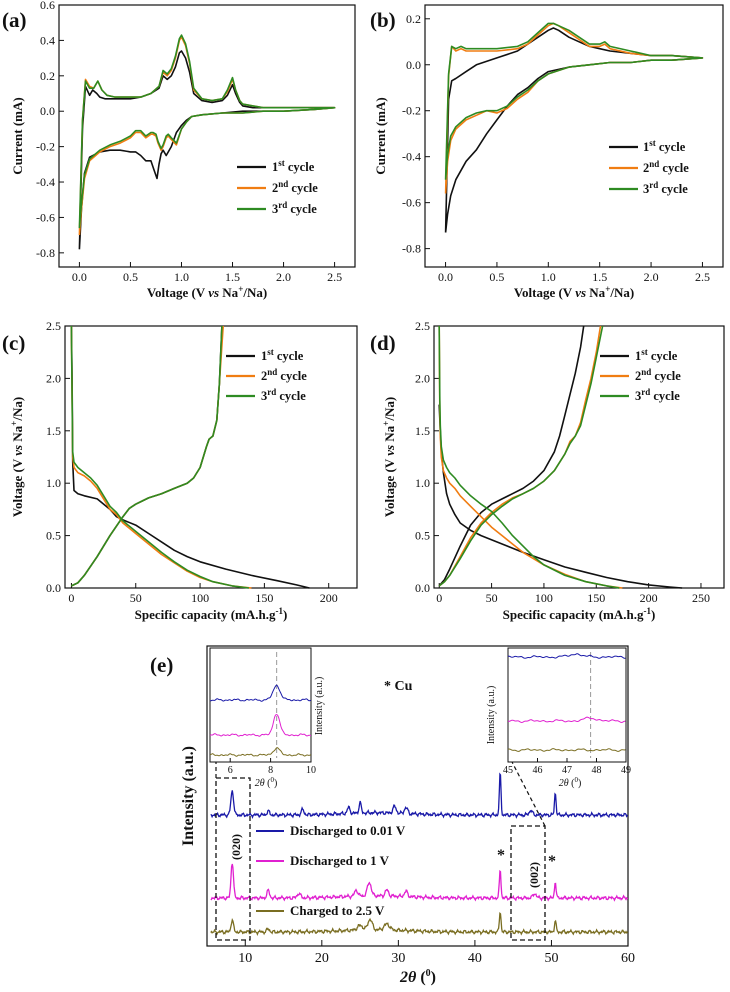 The width and height of the screenshot is (730, 992). I want to click on x-tick-label-d-4: 200, so click(649, 598).